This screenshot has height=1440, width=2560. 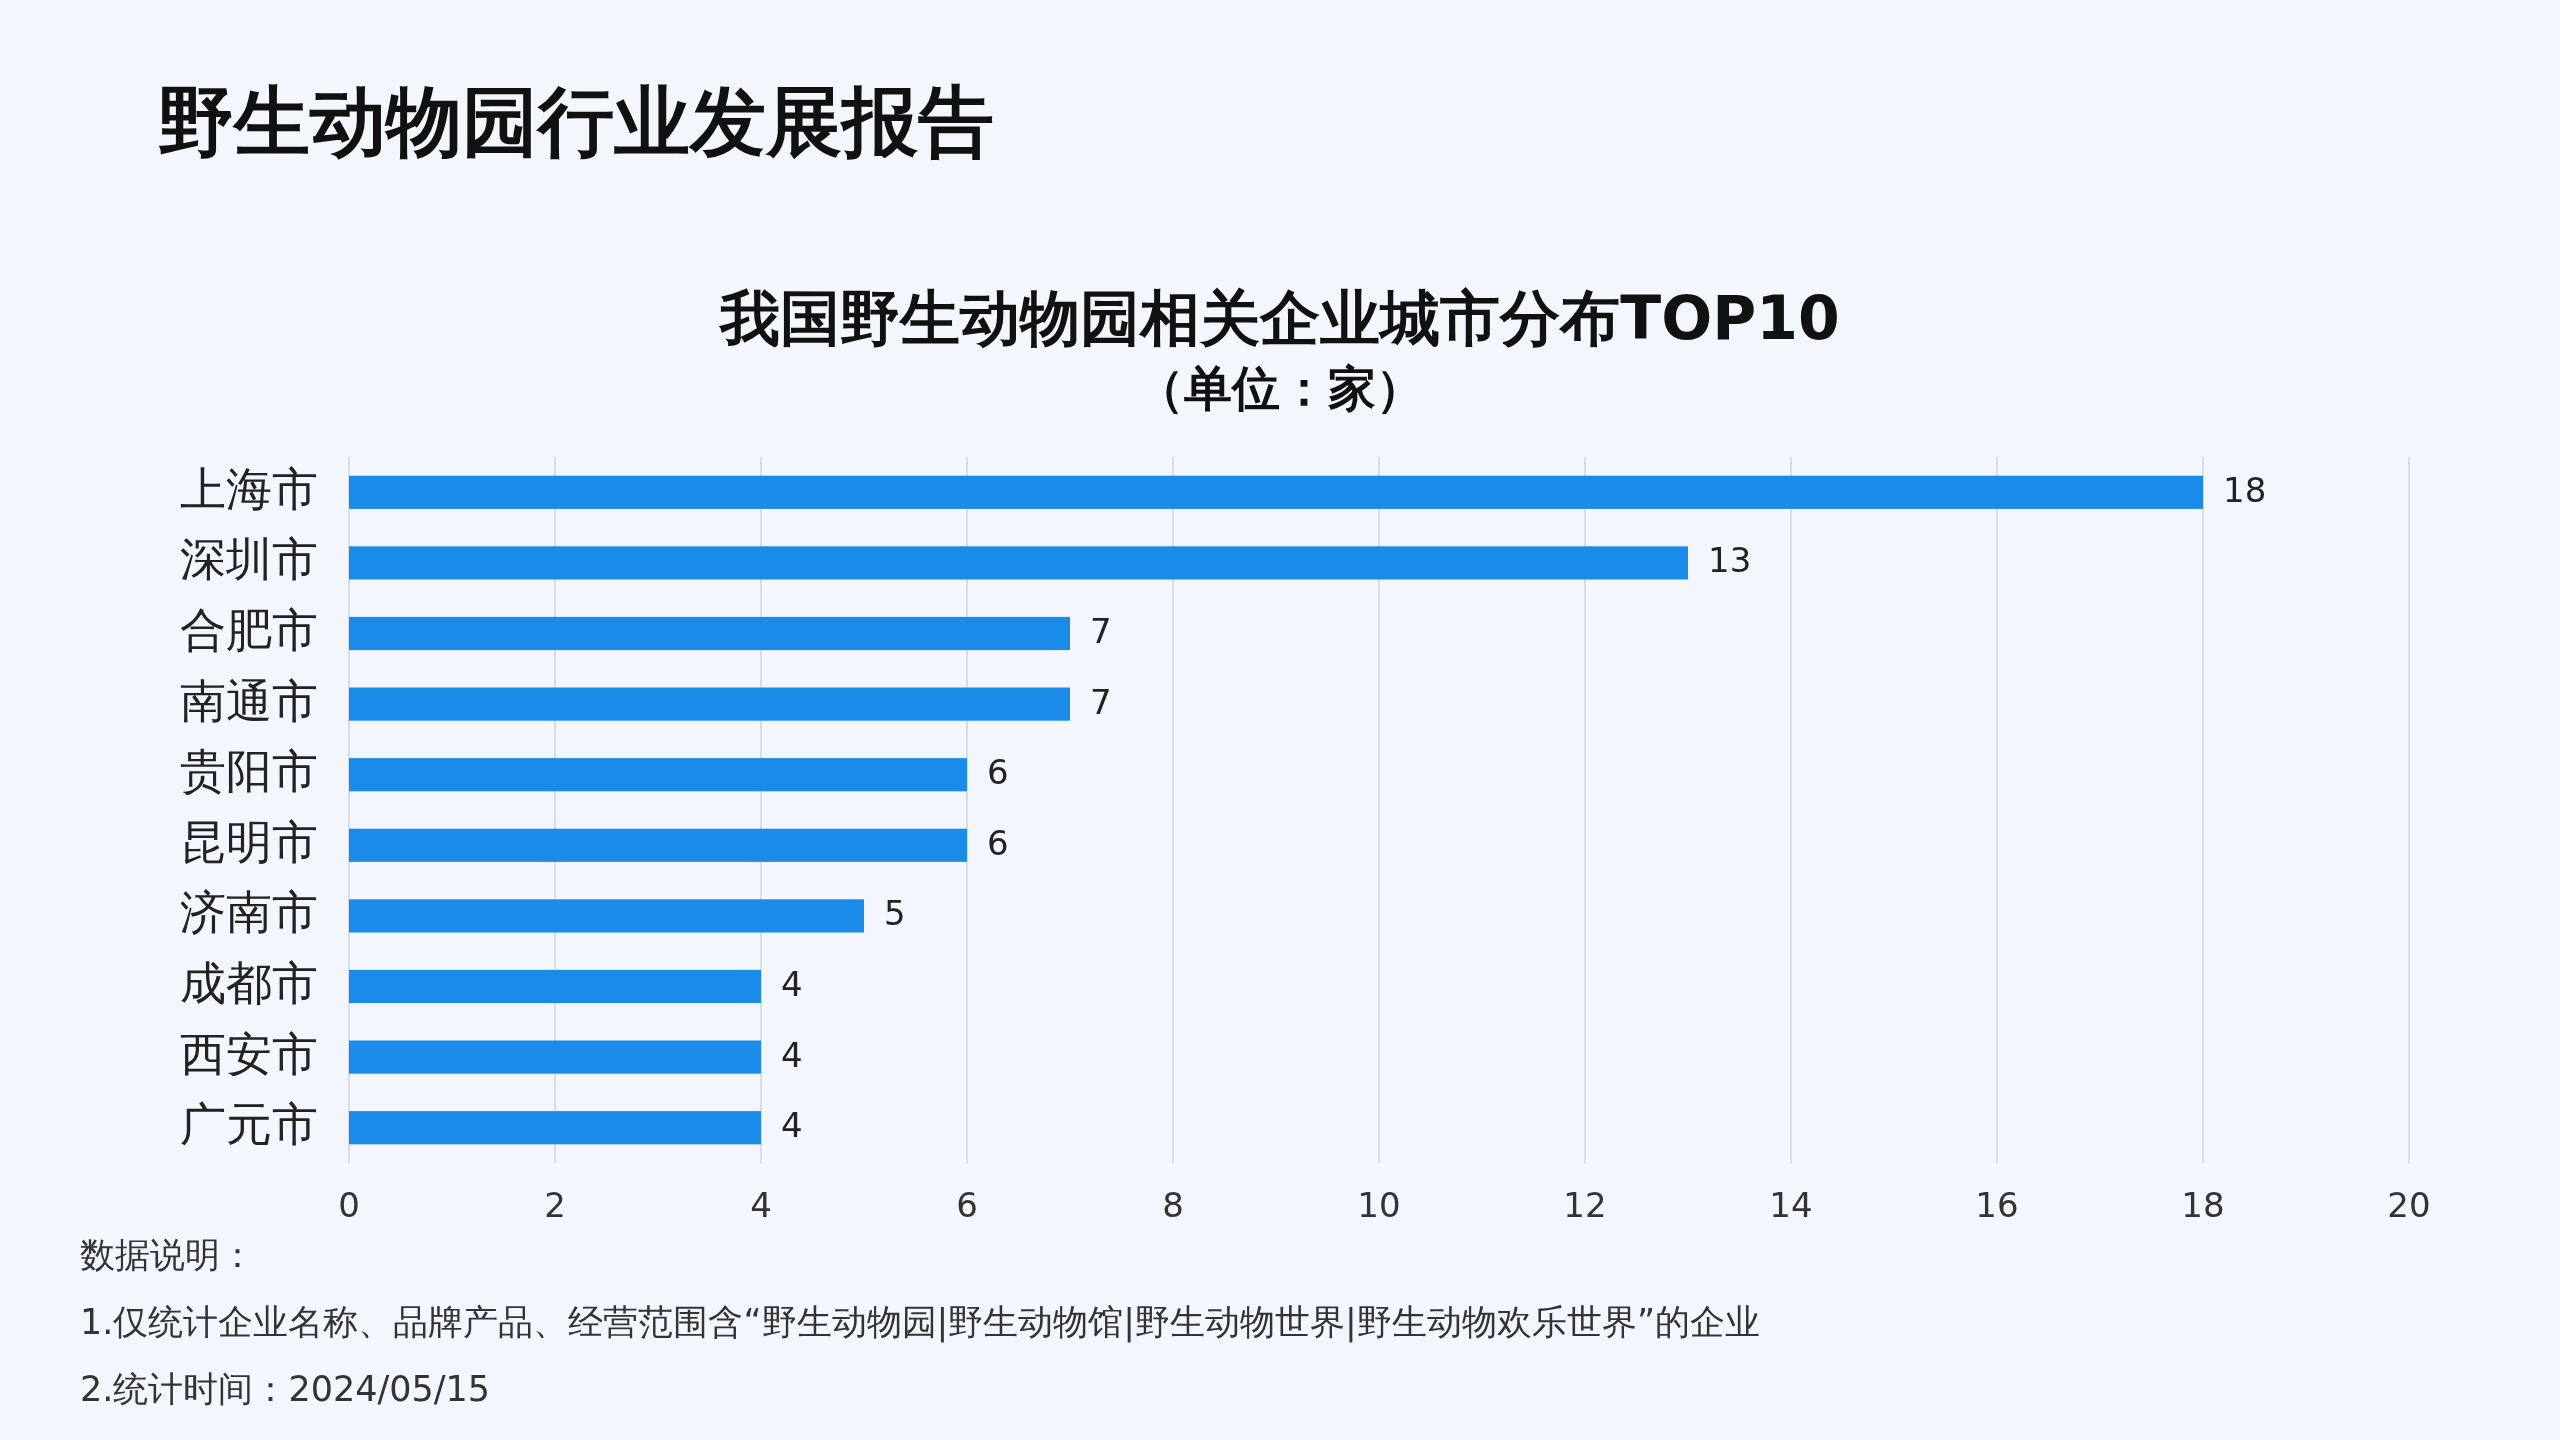 What do you see at coordinates (249, 983) in the screenshot?
I see `y-tick-label: 成都市` at bounding box center [249, 983].